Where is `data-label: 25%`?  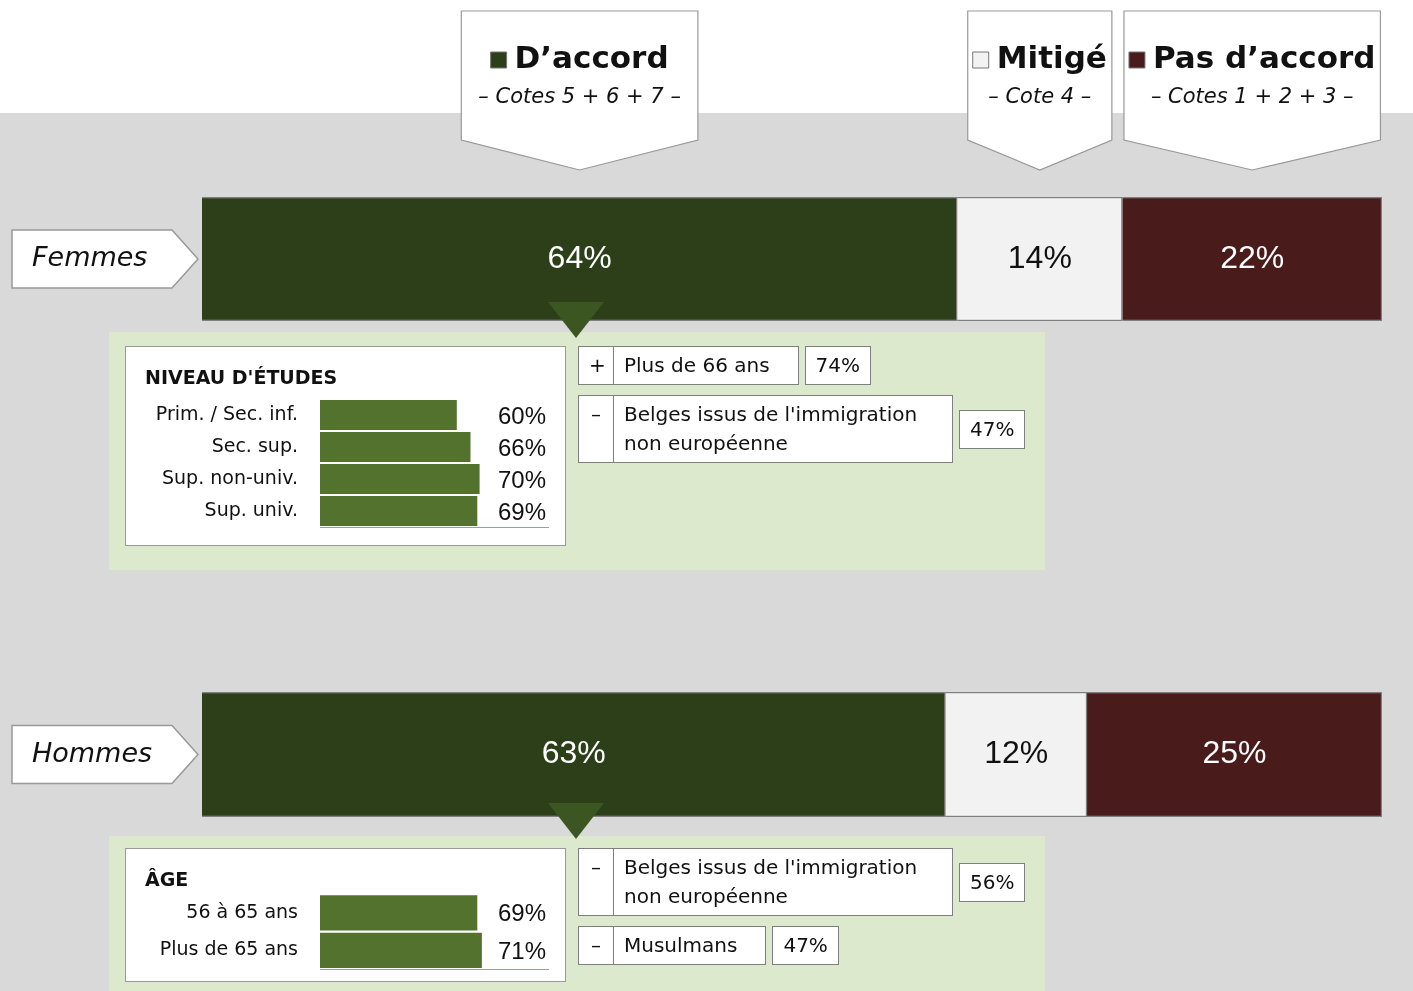
data-label: 25% is located at coordinates (1234, 752).